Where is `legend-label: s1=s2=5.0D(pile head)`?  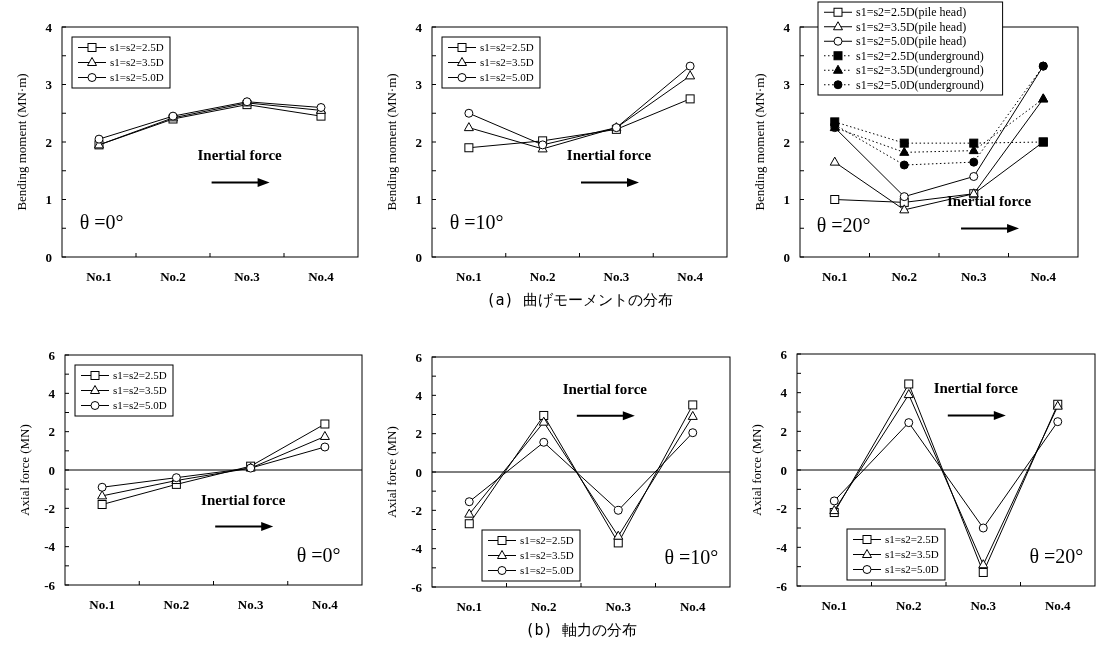 legend-label: s1=s2=5.0D(pile head) is located at coordinates (911, 41).